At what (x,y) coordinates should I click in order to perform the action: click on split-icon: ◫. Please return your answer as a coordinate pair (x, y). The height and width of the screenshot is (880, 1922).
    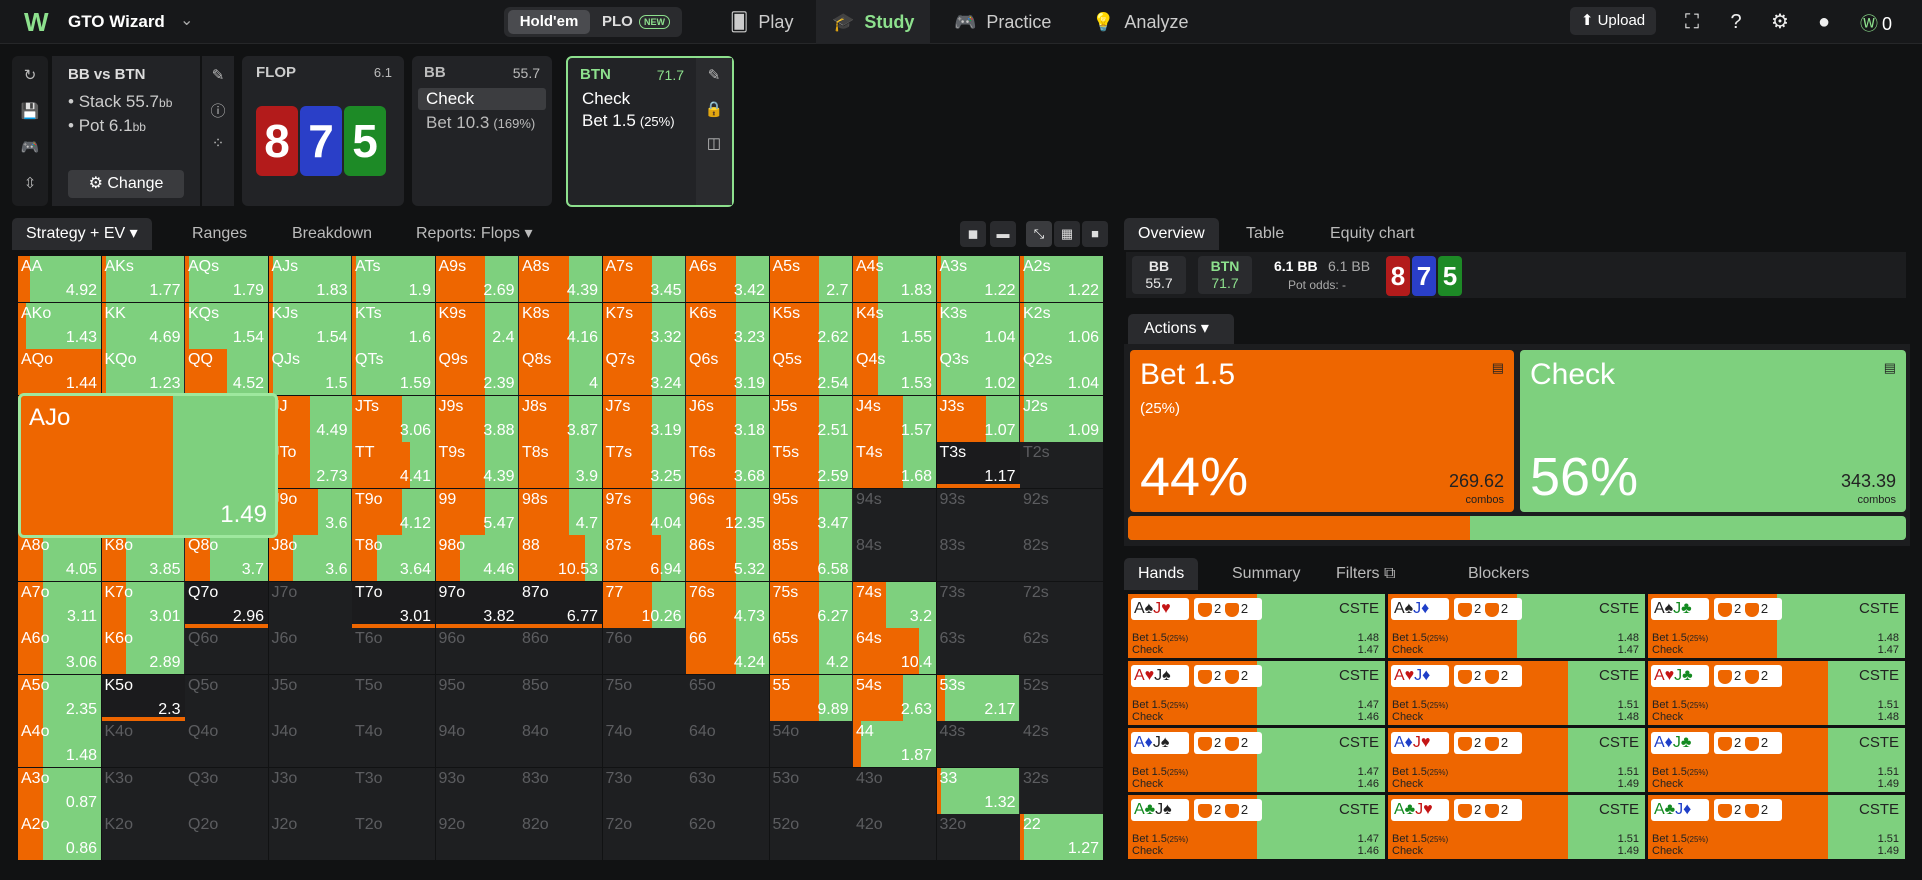
    Looking at the image, I should click on (714, 143).